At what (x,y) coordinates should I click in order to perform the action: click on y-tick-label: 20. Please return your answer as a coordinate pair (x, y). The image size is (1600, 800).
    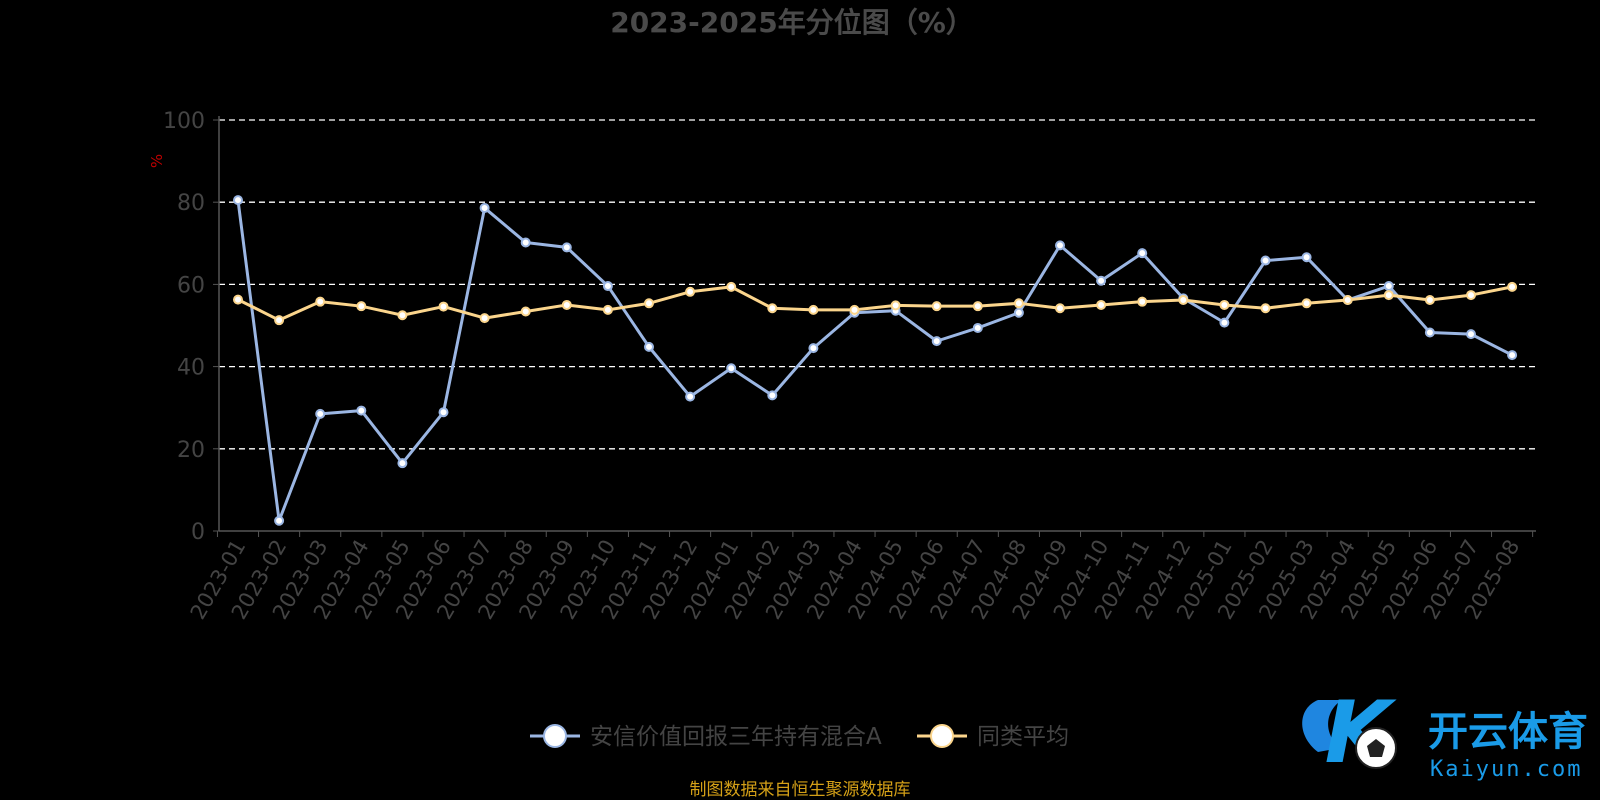
    Looking at the image, I should click on (191, 450).